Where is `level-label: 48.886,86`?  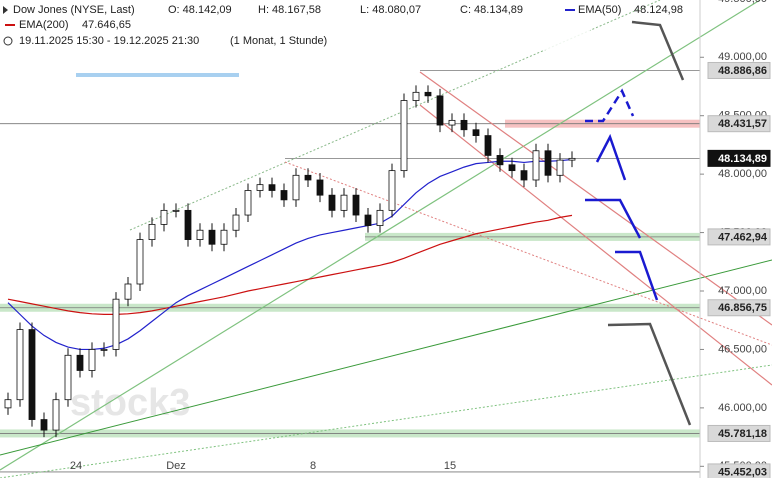
level-label: 48.886,86 is located at coordinates (742, 71).